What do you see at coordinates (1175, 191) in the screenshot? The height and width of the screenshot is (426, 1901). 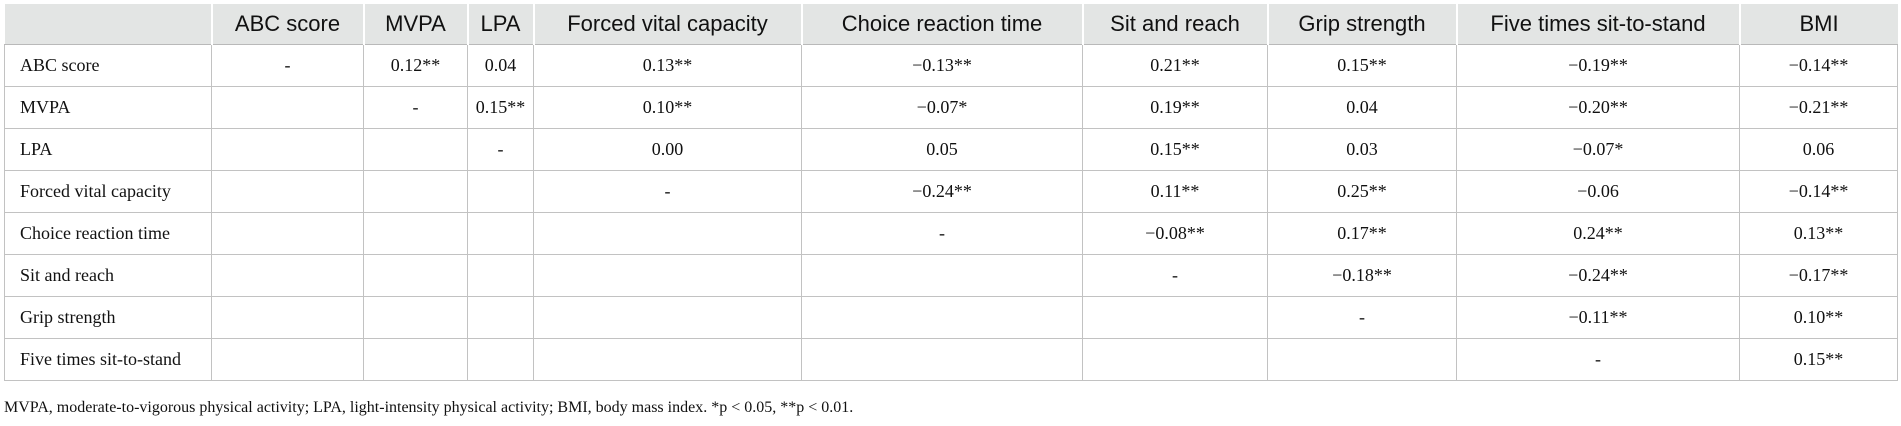 I see `table-cell: 0.11**` at bounding box center [1175, 191].